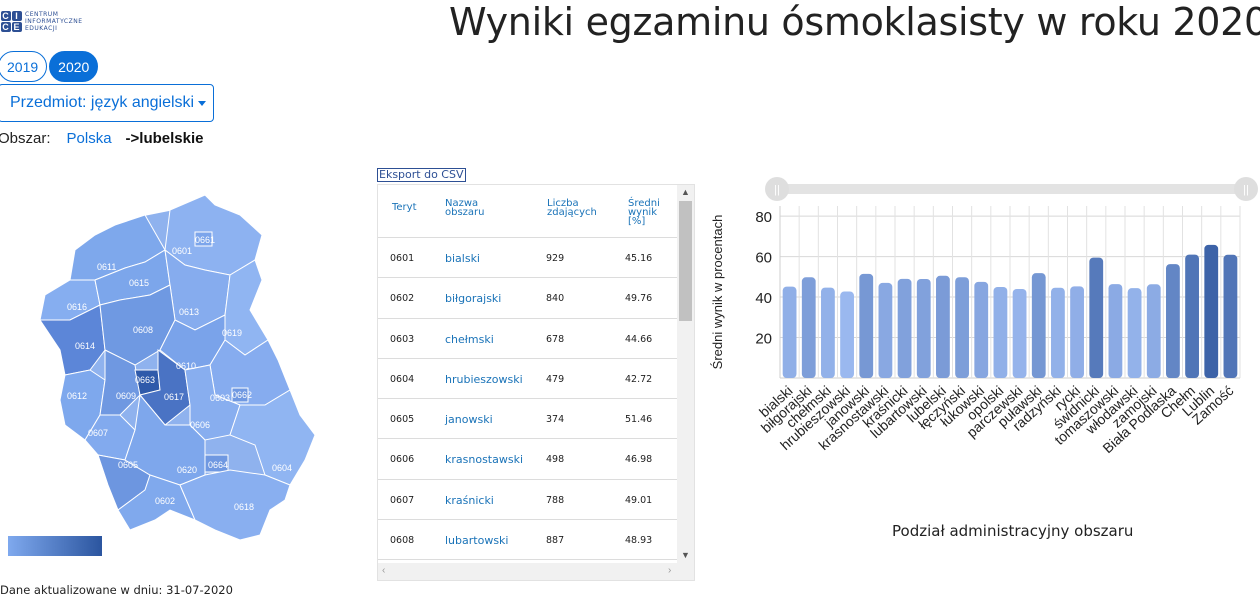 The image size is (1260, 614). I want to click on scroll-down-icon: ▼, so click(685, 555).